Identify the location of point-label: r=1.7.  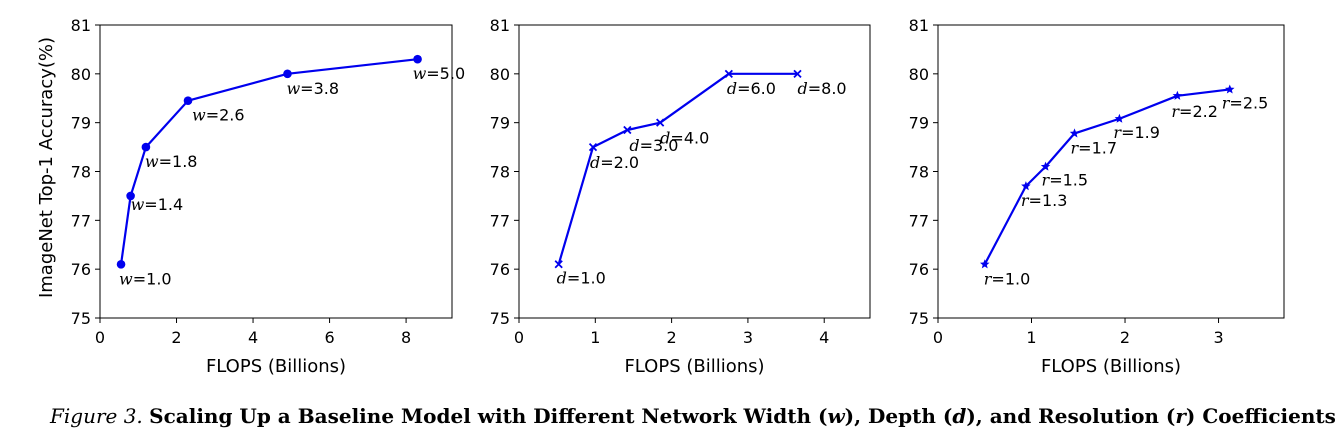
(1094, 147).